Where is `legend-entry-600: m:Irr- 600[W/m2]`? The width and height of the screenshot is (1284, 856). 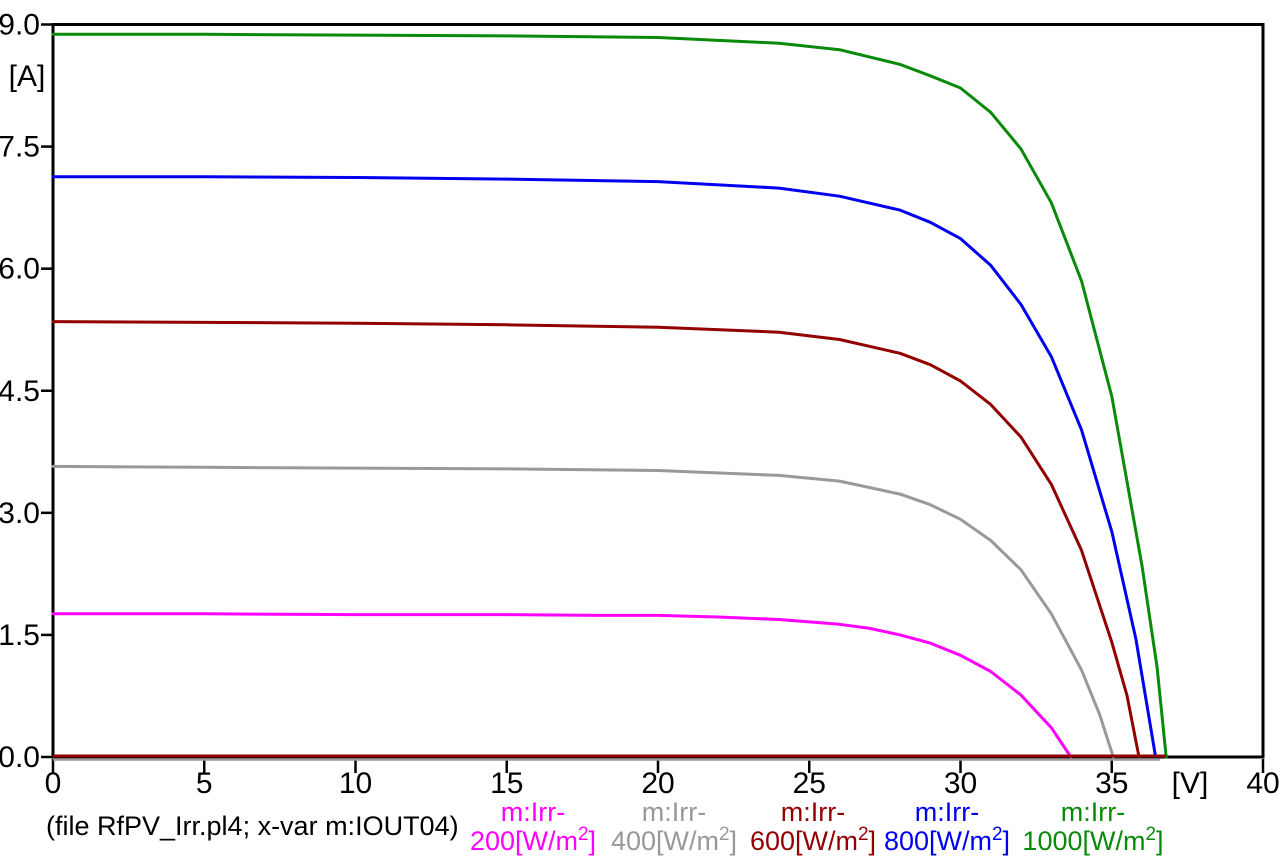
legend-entry-600: m:Irr- 600[W/m2] is located at coordinates (813, 826).